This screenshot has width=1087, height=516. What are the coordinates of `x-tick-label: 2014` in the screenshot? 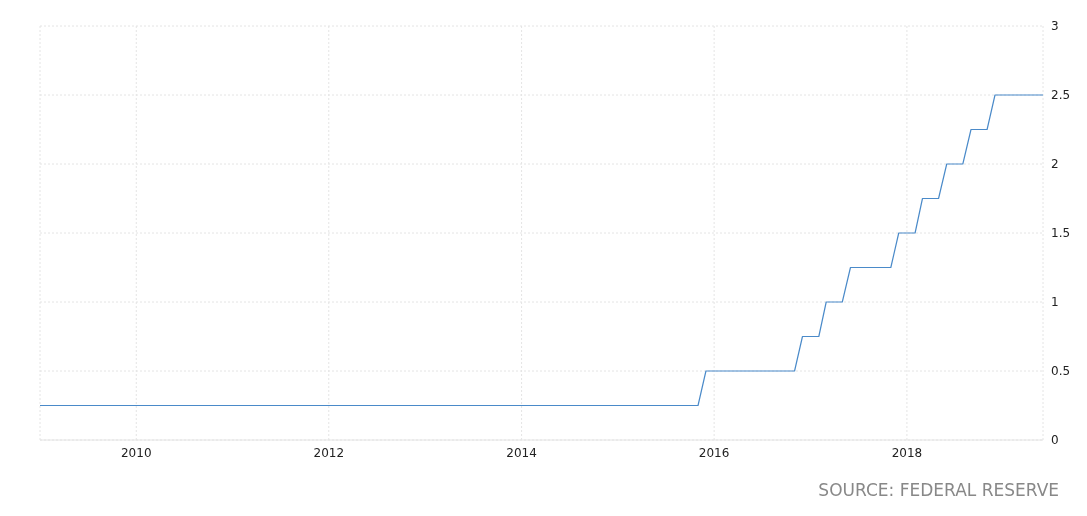 It's located at (521, 452).